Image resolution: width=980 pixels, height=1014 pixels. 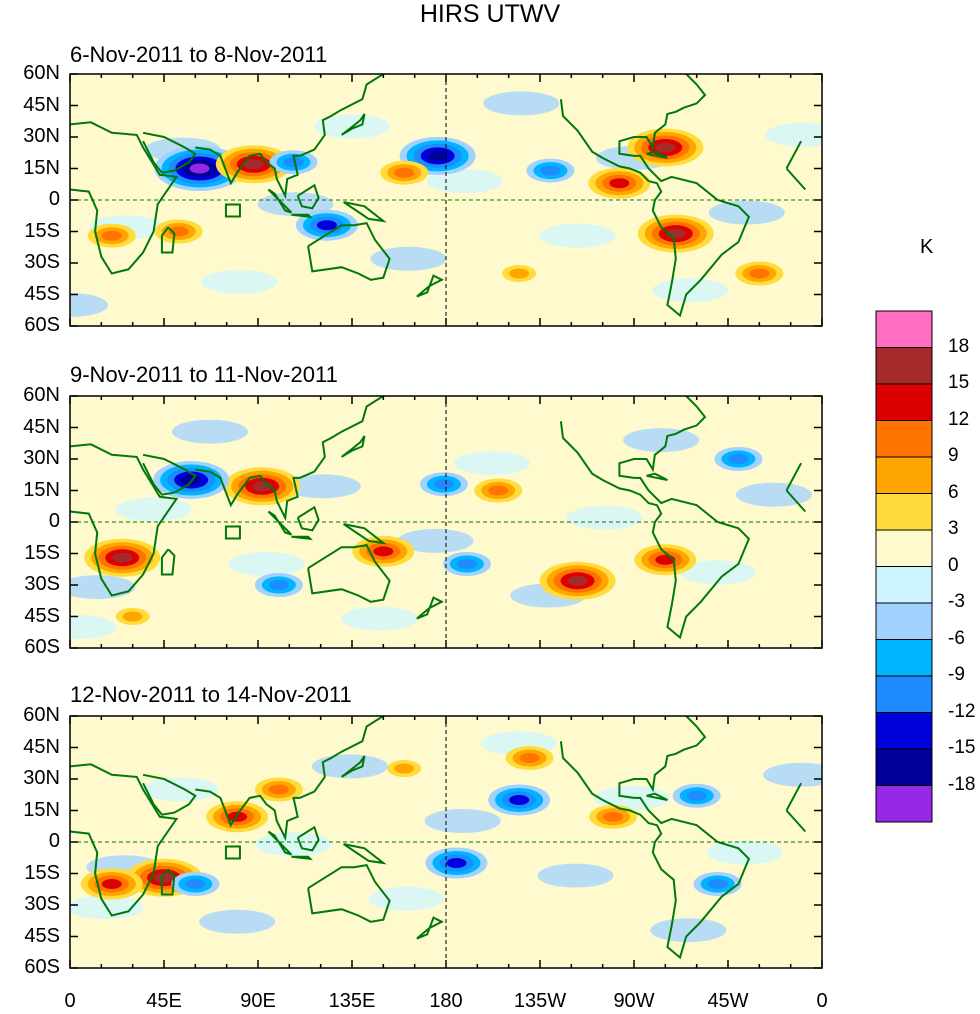 I want to click on lon-label: 0, so click(x=70, y=1001).